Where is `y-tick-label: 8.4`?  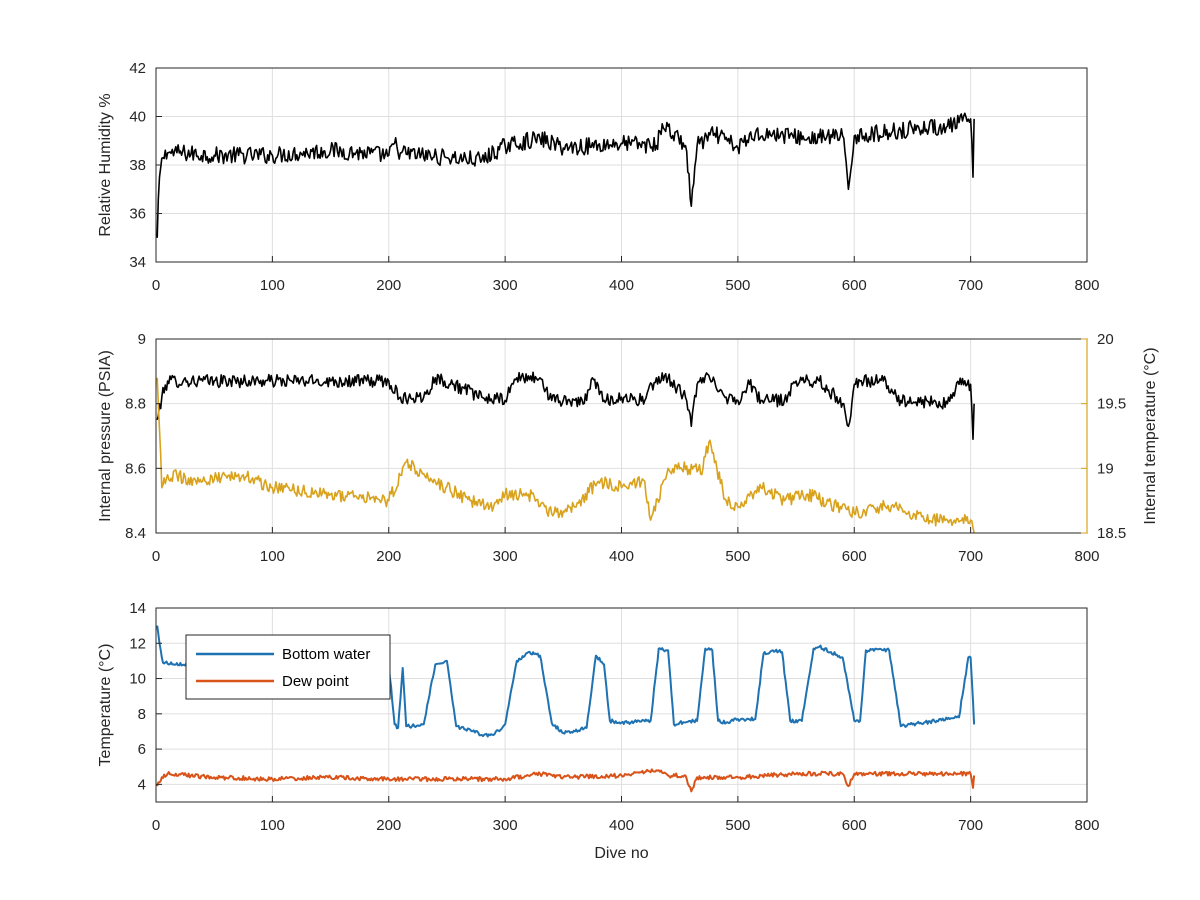
y-tick-label: 8.4 is located at coordinates (135, 533).